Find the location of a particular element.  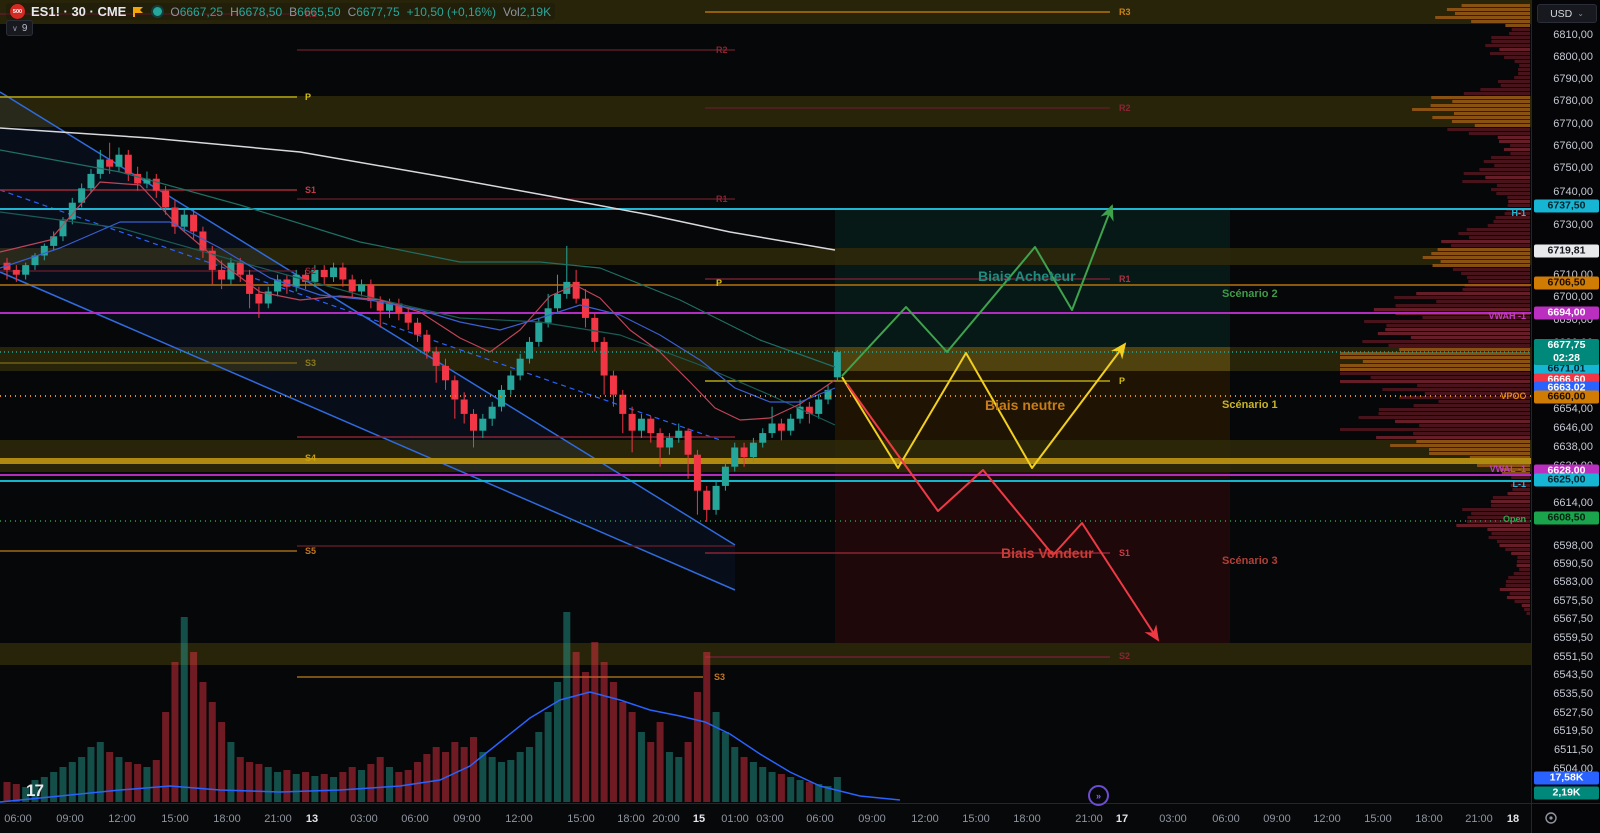

scenario-label: Scénario 3 is located at coordinates (1250, 561).